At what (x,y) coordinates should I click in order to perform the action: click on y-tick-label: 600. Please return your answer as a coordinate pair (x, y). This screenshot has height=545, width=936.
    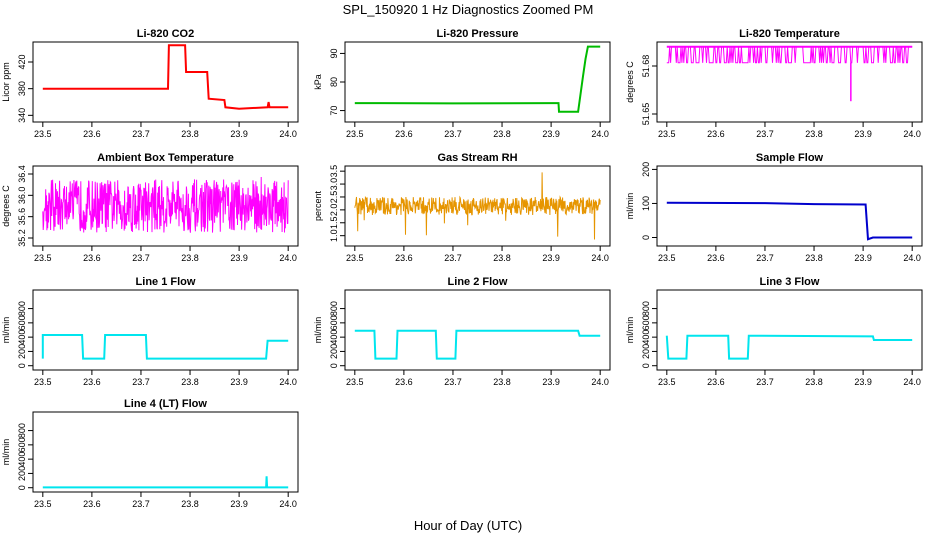
    Looking at the image, I should click on (22, 322).